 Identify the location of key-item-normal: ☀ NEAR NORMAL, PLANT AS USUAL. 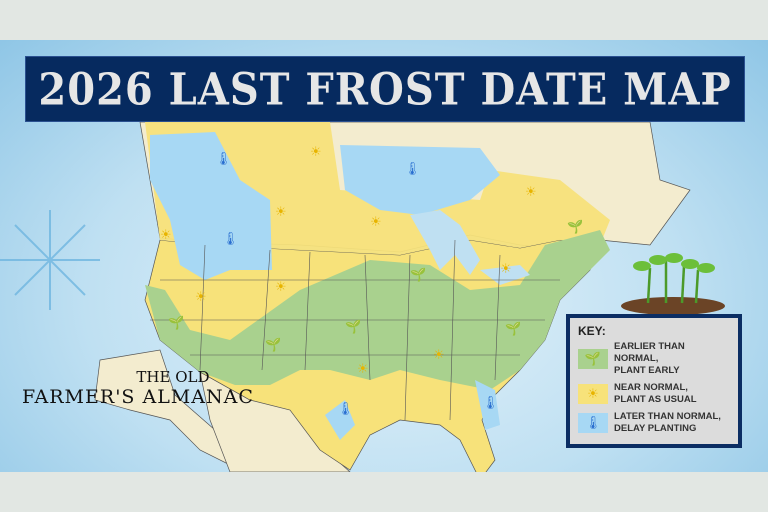
(654, 394).